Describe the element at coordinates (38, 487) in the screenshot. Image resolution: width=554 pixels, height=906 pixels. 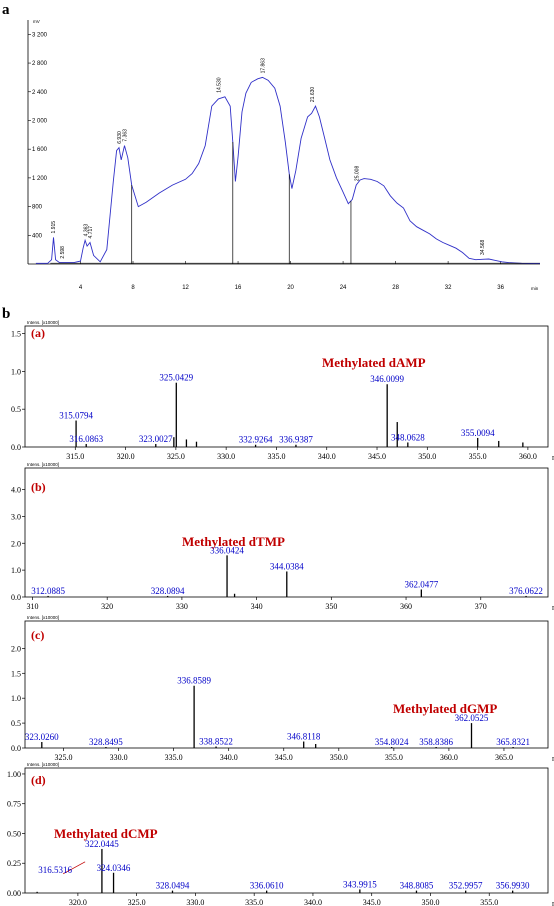
I see `subpanel-label: (b)` at that location.